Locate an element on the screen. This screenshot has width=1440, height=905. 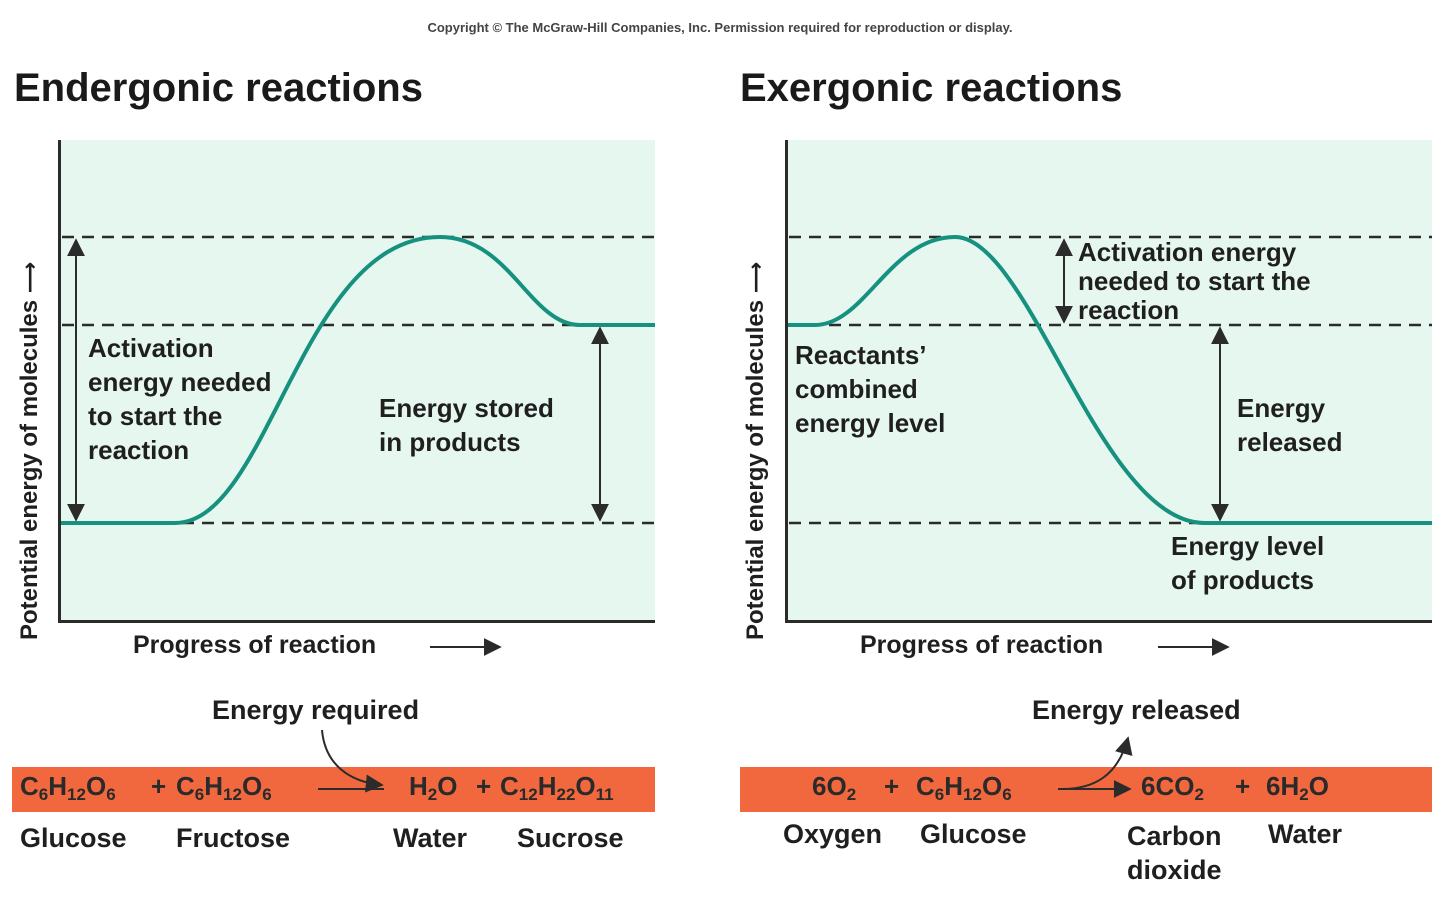
endergonic-x-axis-label: Progress of reaction is located at coordinates (255, 645).